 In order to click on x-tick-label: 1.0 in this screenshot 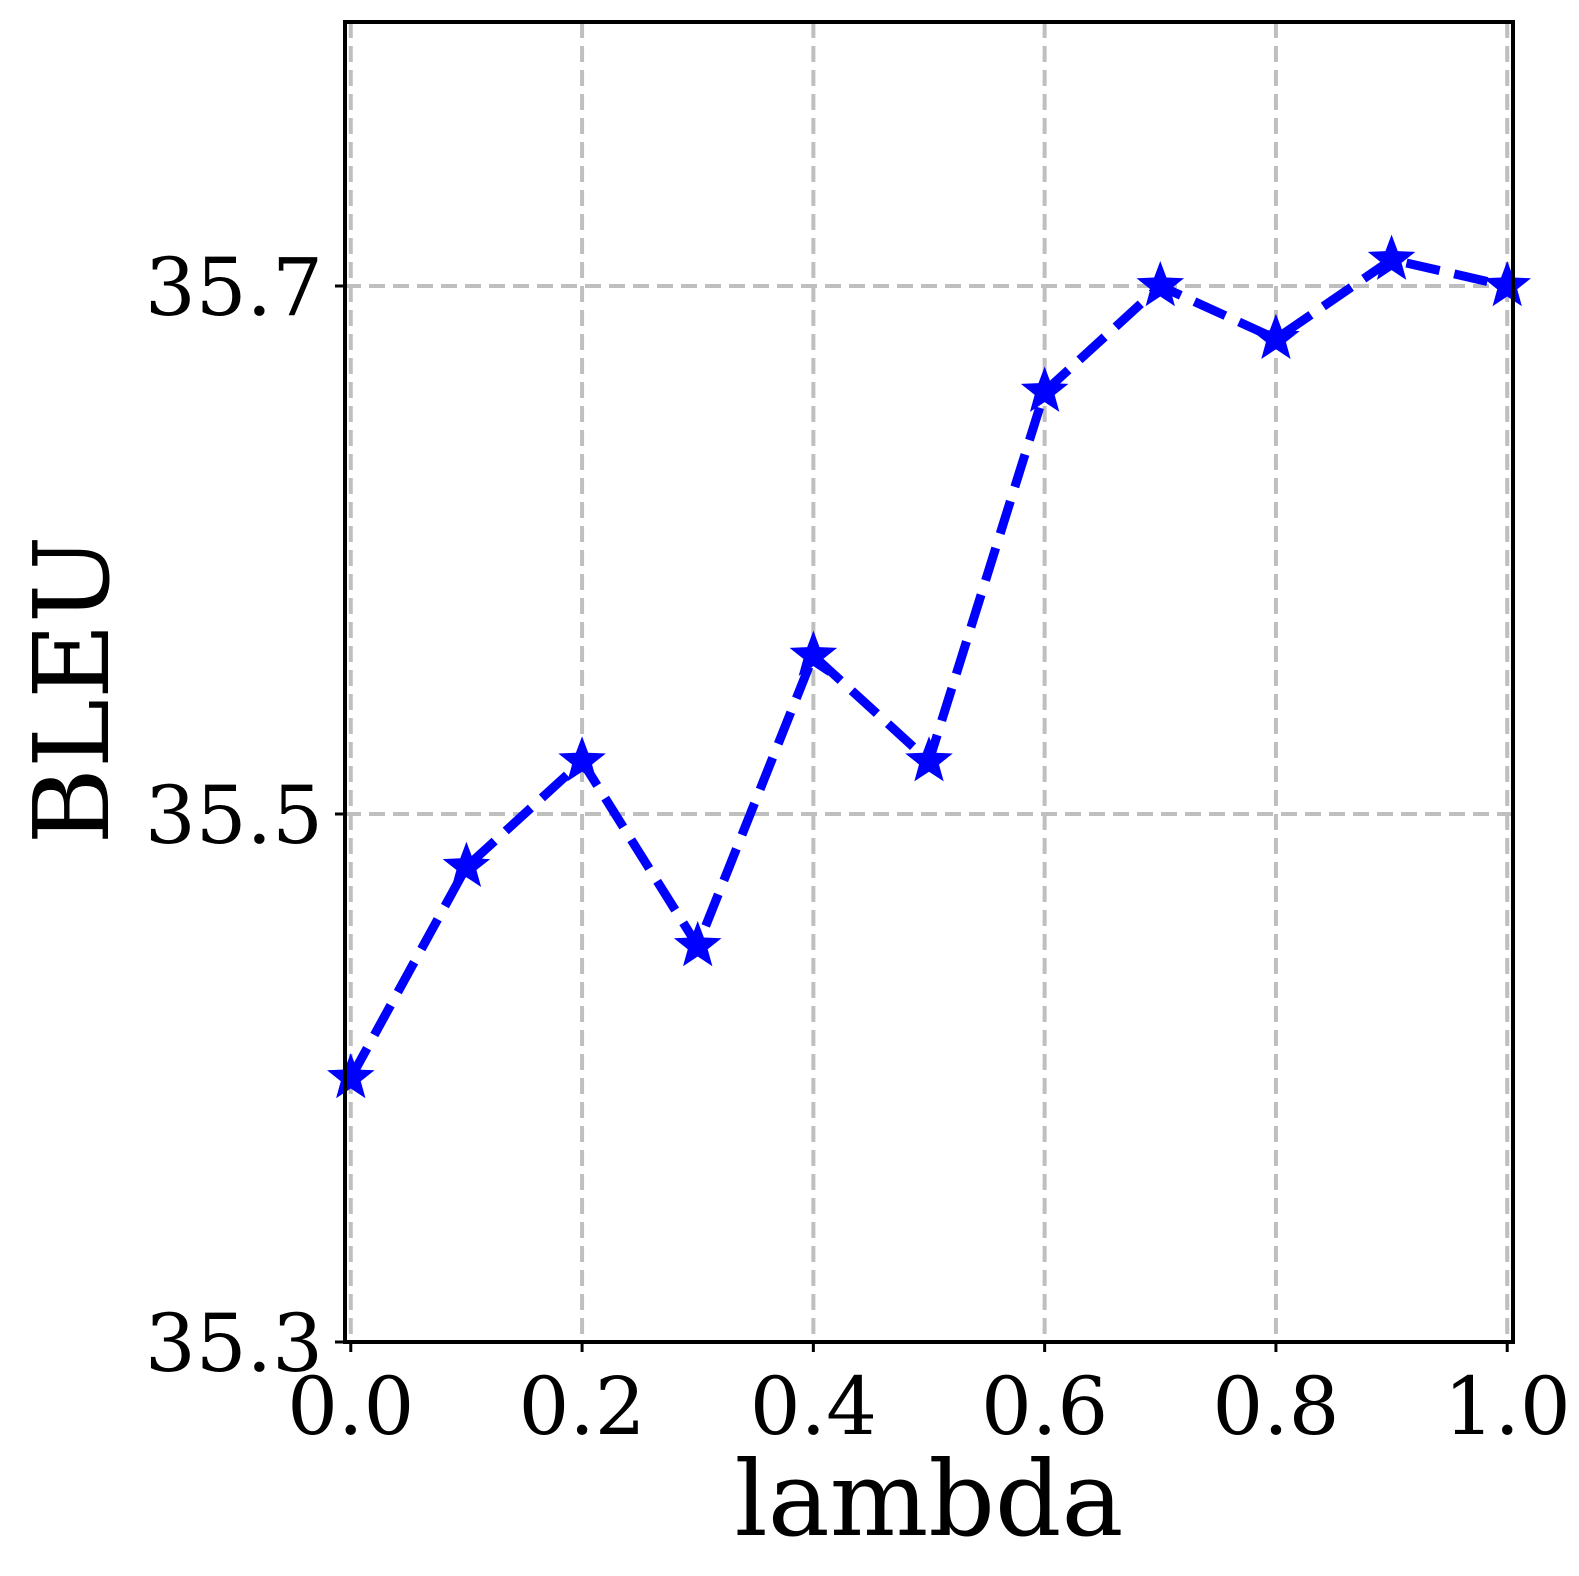, I will do `click(1507, 1406)`.